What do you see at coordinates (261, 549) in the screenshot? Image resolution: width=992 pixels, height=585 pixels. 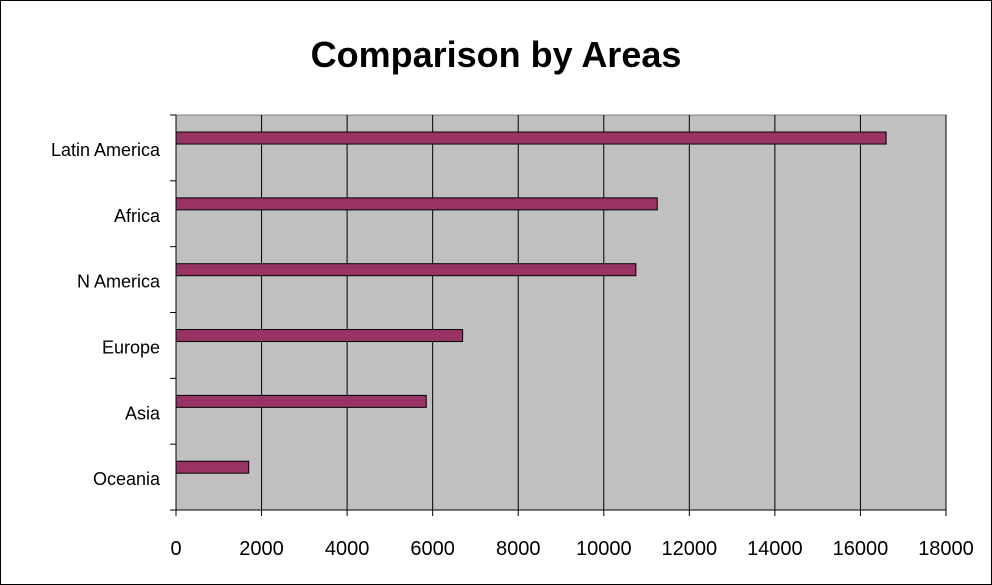 I see `x-tick-label: 2000` at bounding box center [261, 549].